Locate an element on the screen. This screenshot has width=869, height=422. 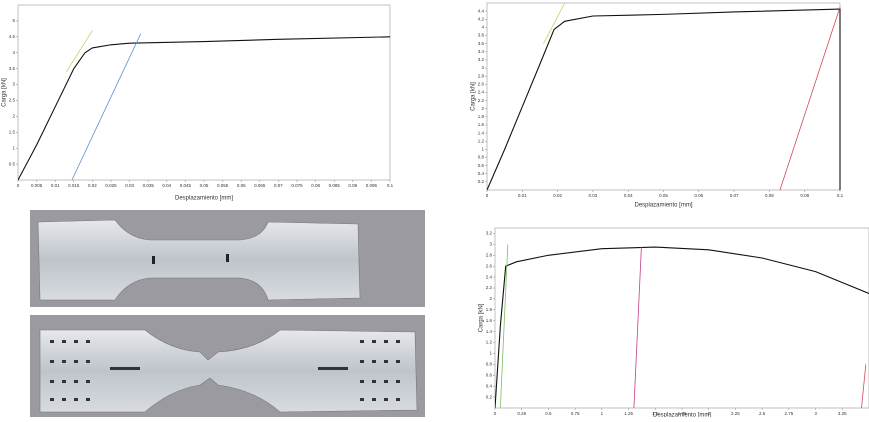
y-tick-label: 2.5 is located at coordinates (12, 100).